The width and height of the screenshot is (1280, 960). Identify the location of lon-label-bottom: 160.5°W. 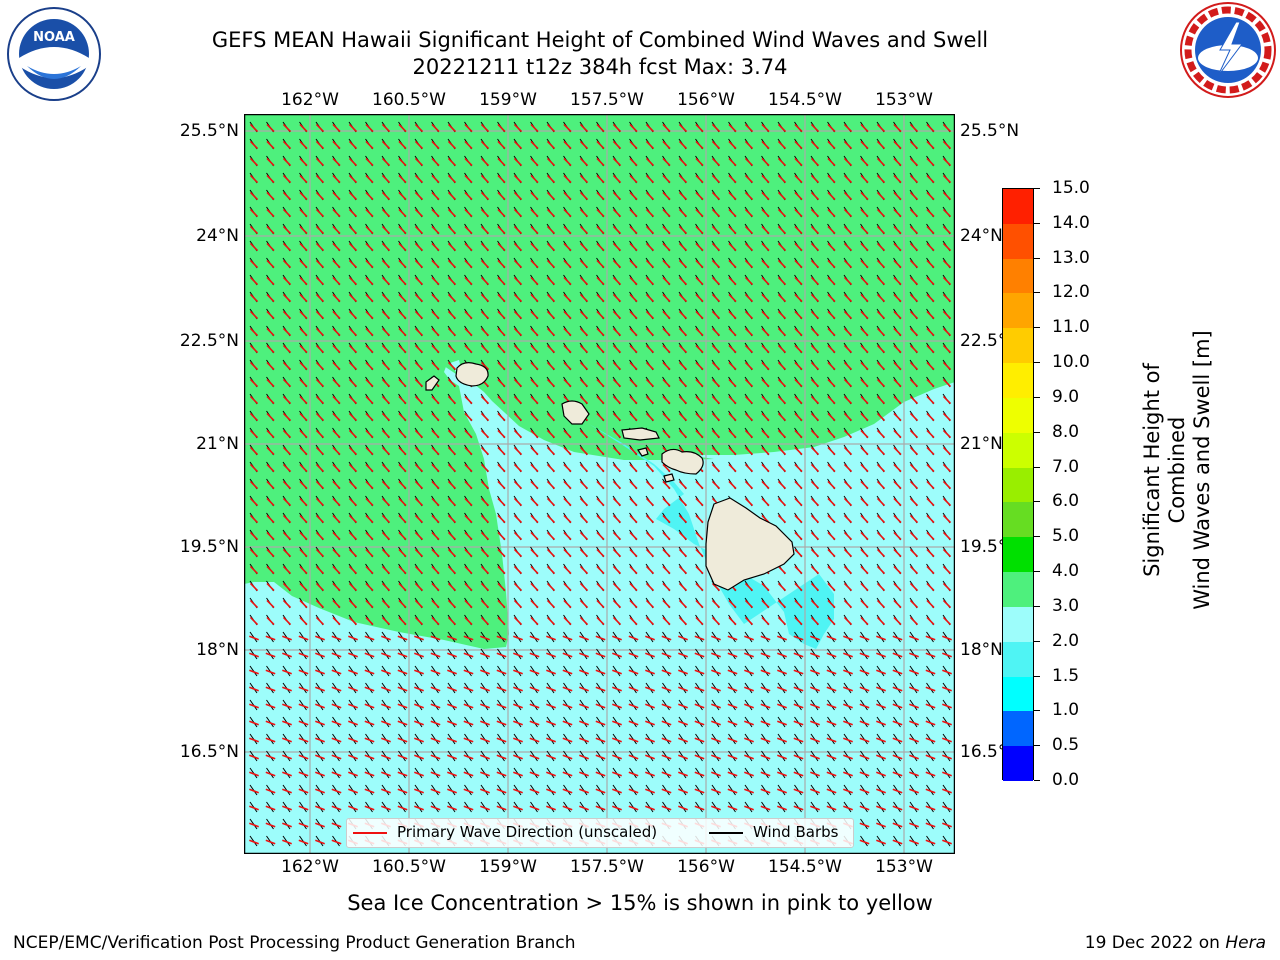
(409, 867).